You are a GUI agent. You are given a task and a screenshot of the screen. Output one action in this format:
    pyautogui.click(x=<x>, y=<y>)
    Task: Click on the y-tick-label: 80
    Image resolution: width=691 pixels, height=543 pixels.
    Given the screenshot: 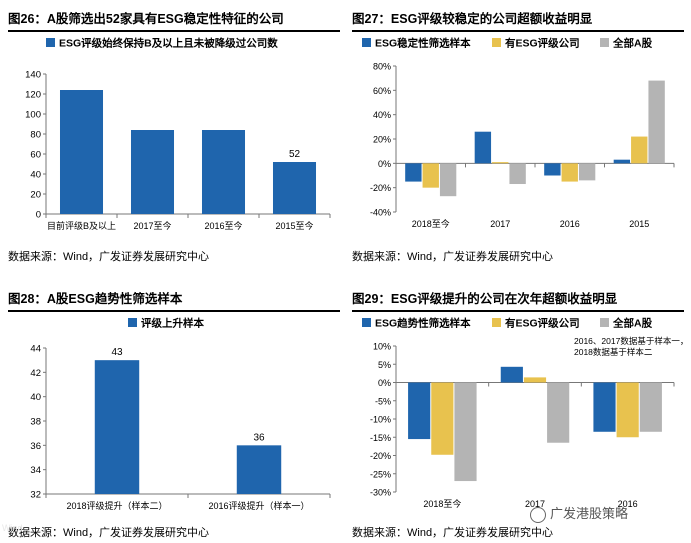 What is the action you would take?
    pyautogui.click(x=35, y=135)
    